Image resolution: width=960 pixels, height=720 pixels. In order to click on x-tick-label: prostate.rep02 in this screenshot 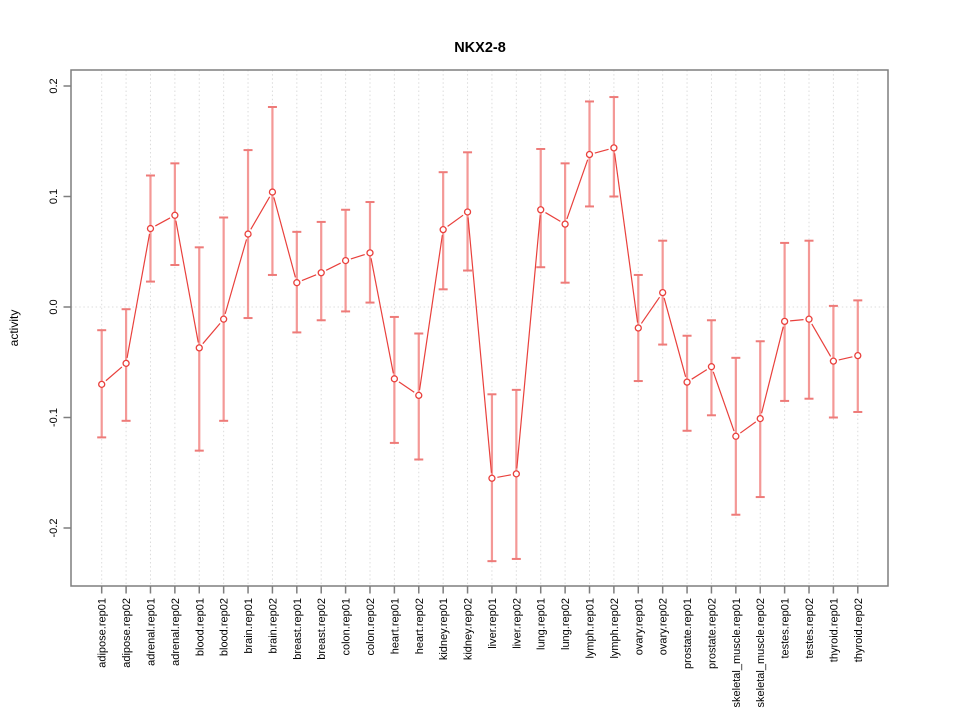, I will do `click(712, 633)`.